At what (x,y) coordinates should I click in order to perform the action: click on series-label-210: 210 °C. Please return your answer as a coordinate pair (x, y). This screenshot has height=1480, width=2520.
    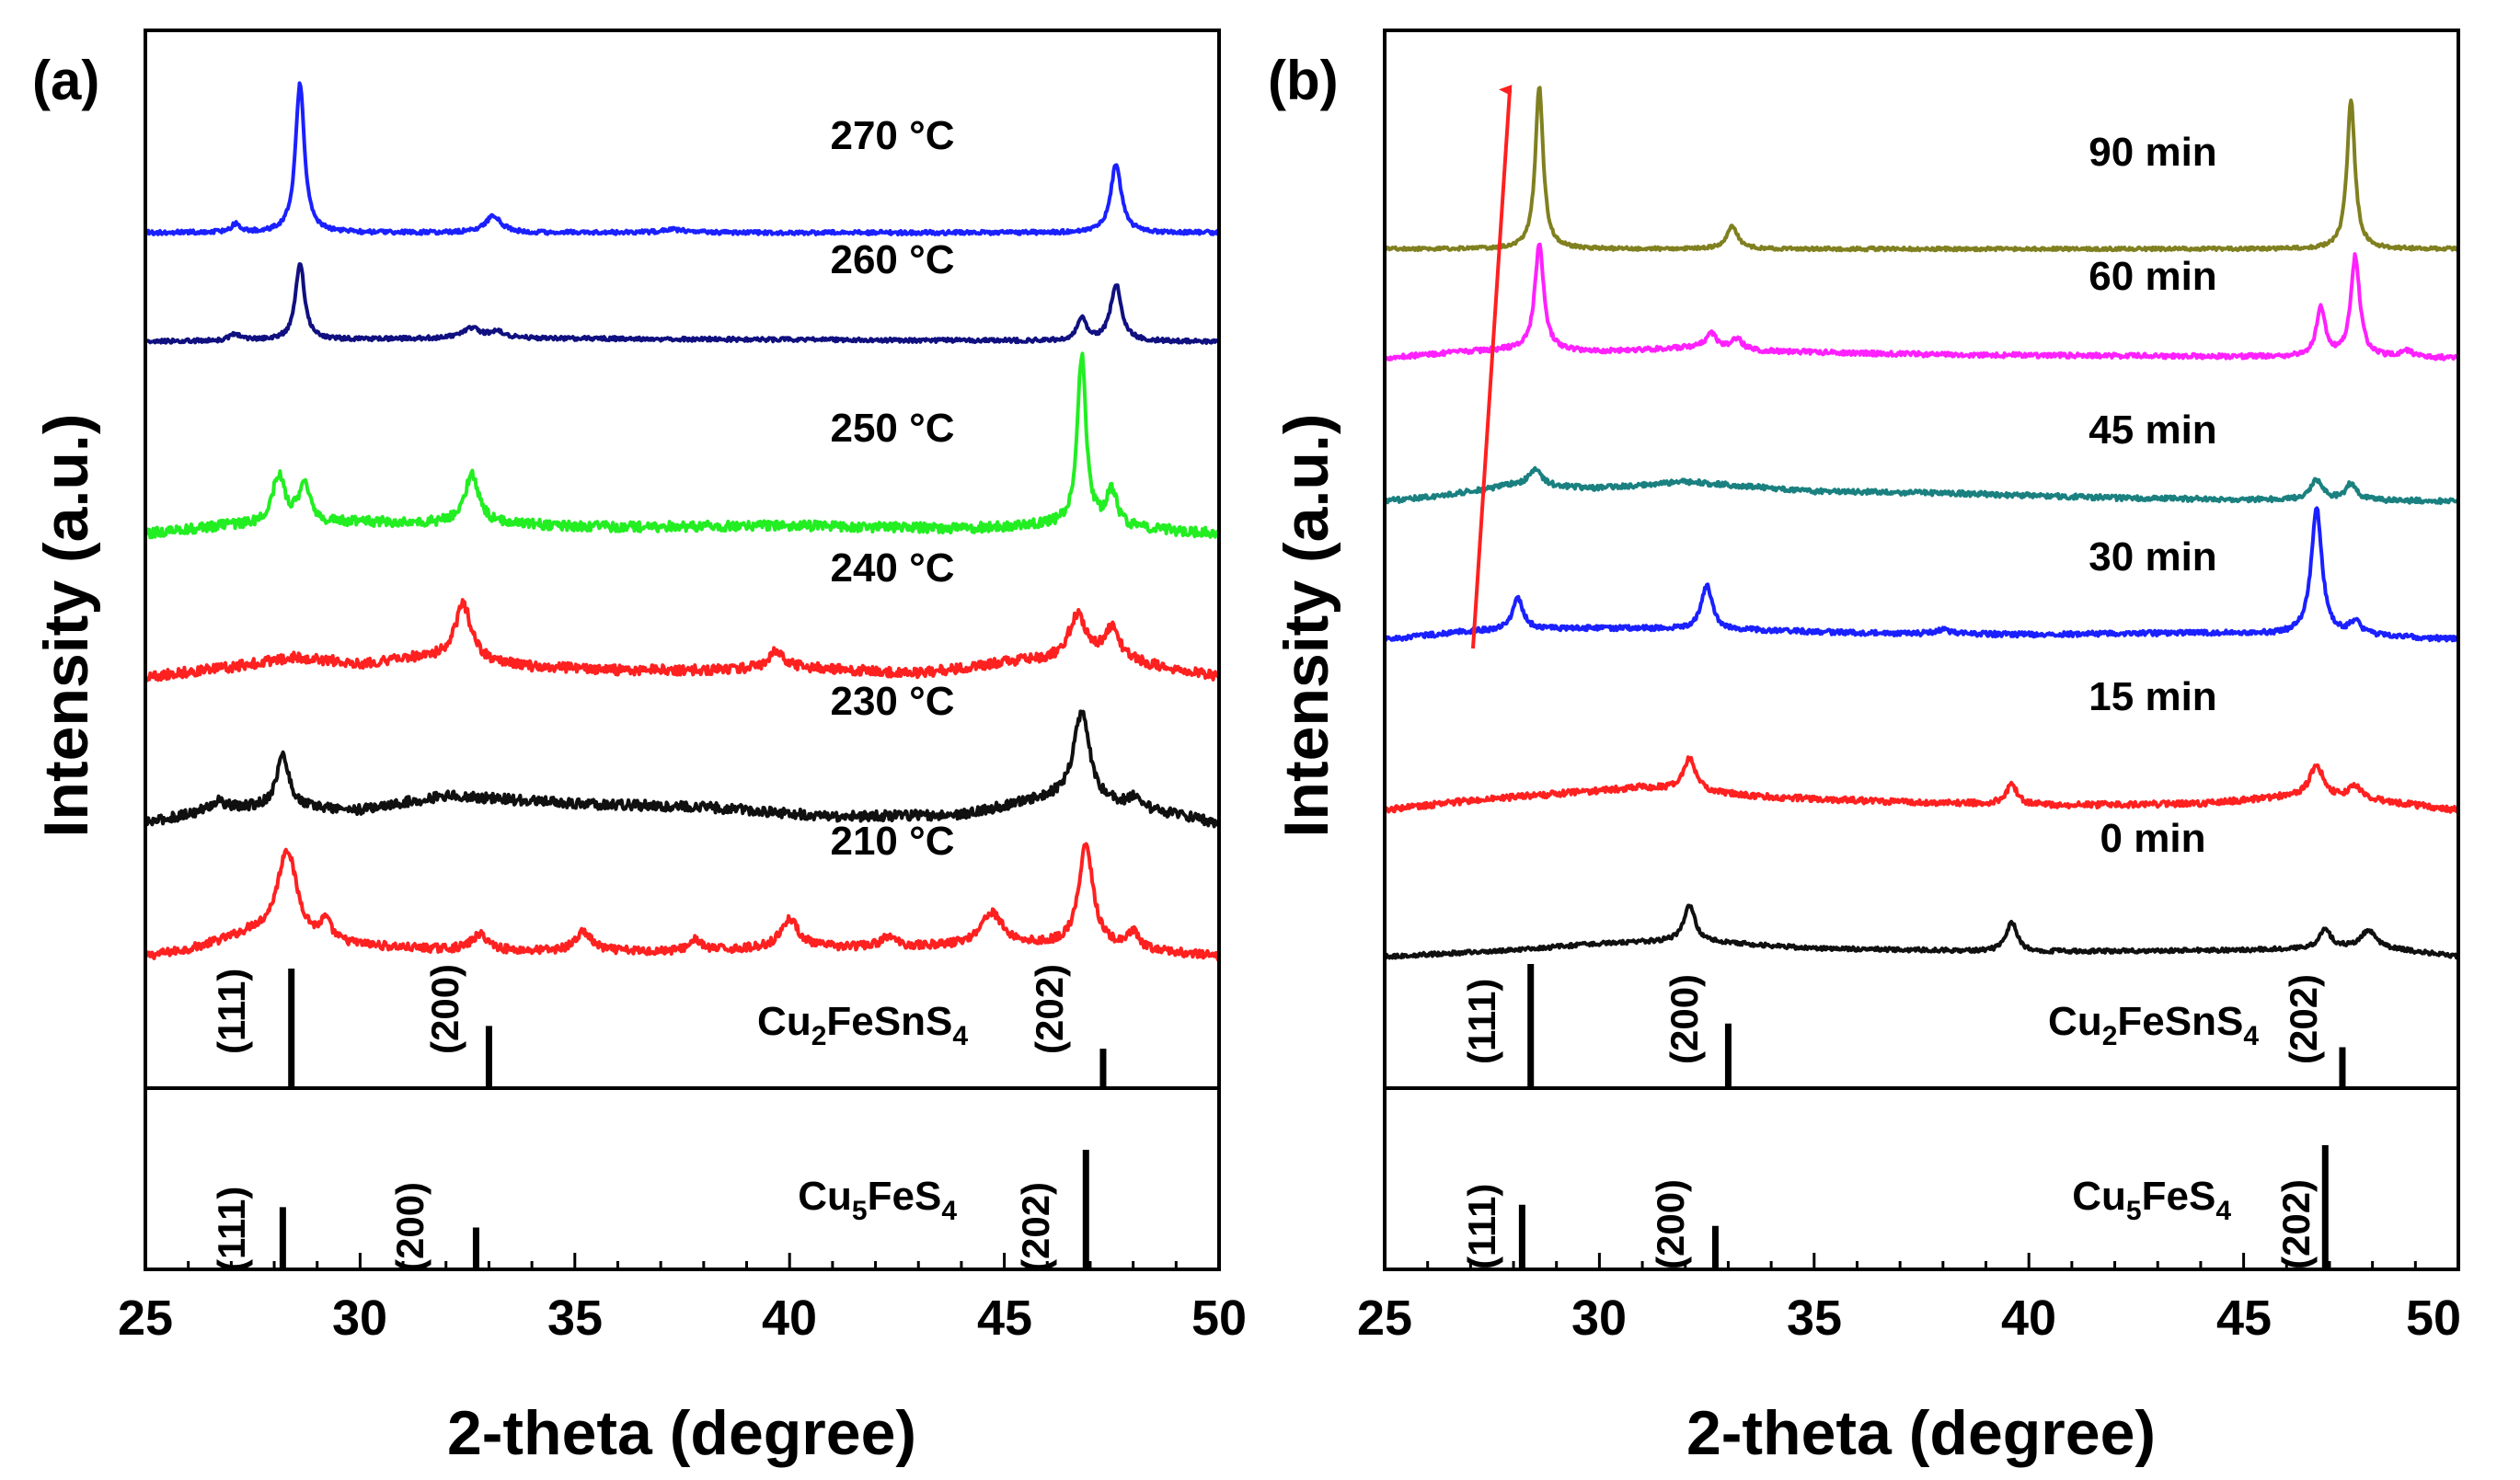
    Looking at the image, I should click on (892, 841).